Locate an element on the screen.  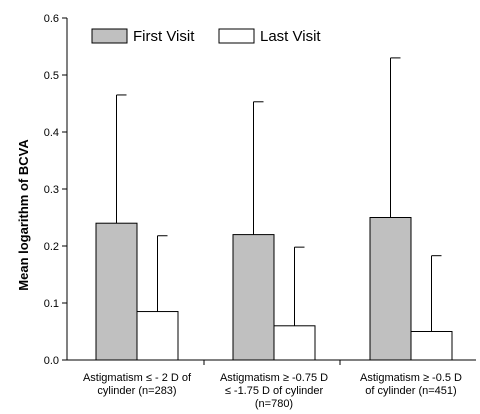
y-tick-label: 0.2 is located at coordinates (51, 247).